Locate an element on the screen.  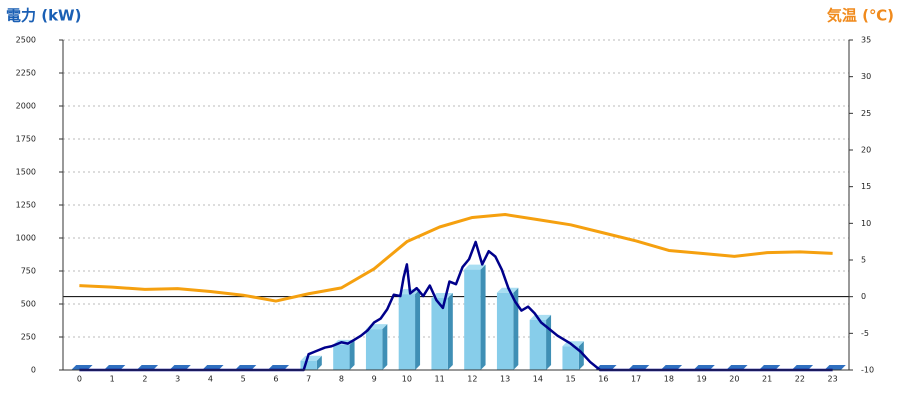
x-tick-label: 12 is located at coordinates (472, 379).